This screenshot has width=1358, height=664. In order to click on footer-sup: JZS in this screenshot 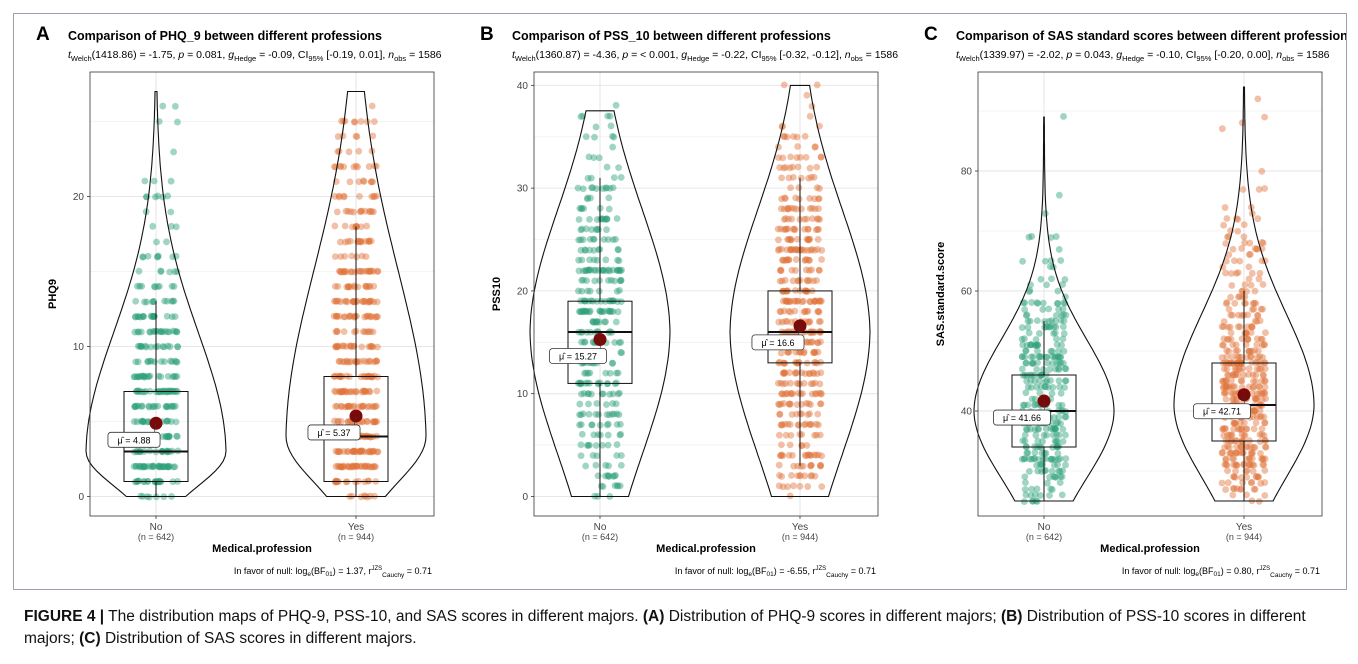, I will do `click(1265, 569)`.